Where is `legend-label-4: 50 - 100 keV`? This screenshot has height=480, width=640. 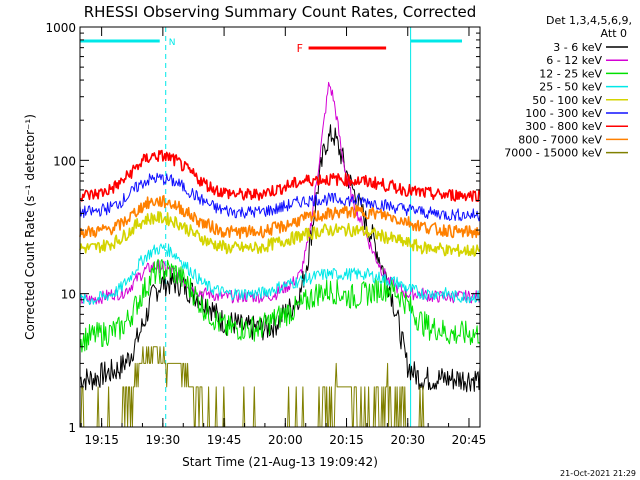 legend-label-4: 50 - 100 keV is located at coordinates (567, 100).